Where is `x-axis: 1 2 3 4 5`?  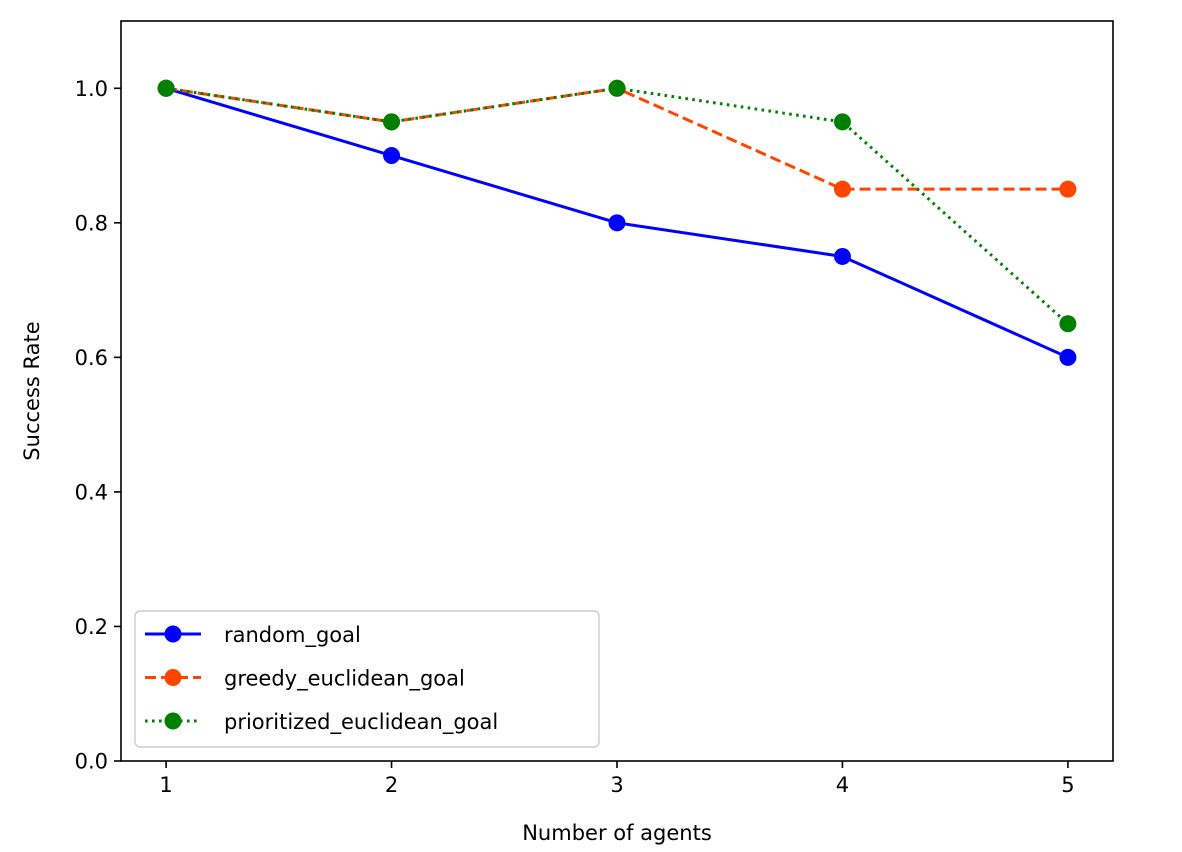 x-axis: 1 2 3 4 5 is located at coordinates (617, 779).